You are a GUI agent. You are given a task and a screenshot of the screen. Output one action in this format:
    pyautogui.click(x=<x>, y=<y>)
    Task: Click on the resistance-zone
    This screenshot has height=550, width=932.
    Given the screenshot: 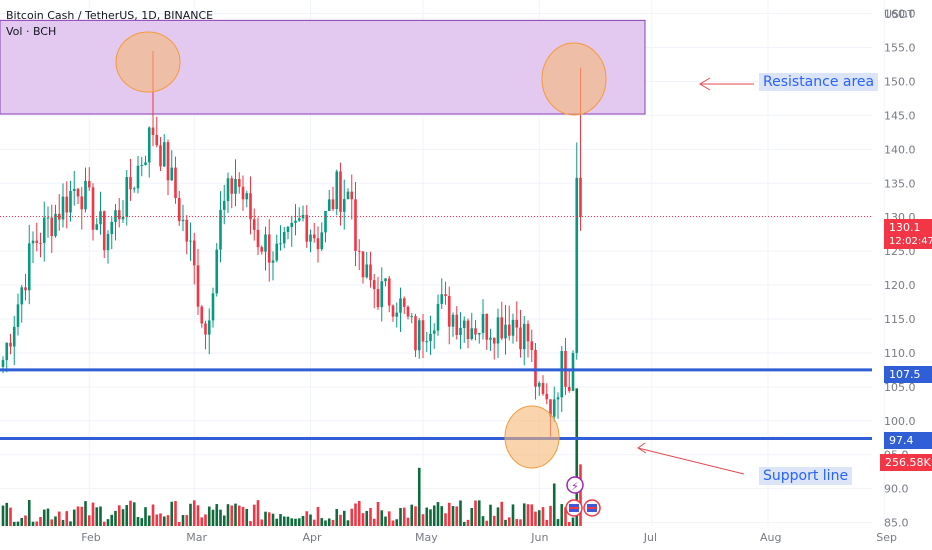 What is the action you would take?
    pyautogui.click(x=323, y=67)
    